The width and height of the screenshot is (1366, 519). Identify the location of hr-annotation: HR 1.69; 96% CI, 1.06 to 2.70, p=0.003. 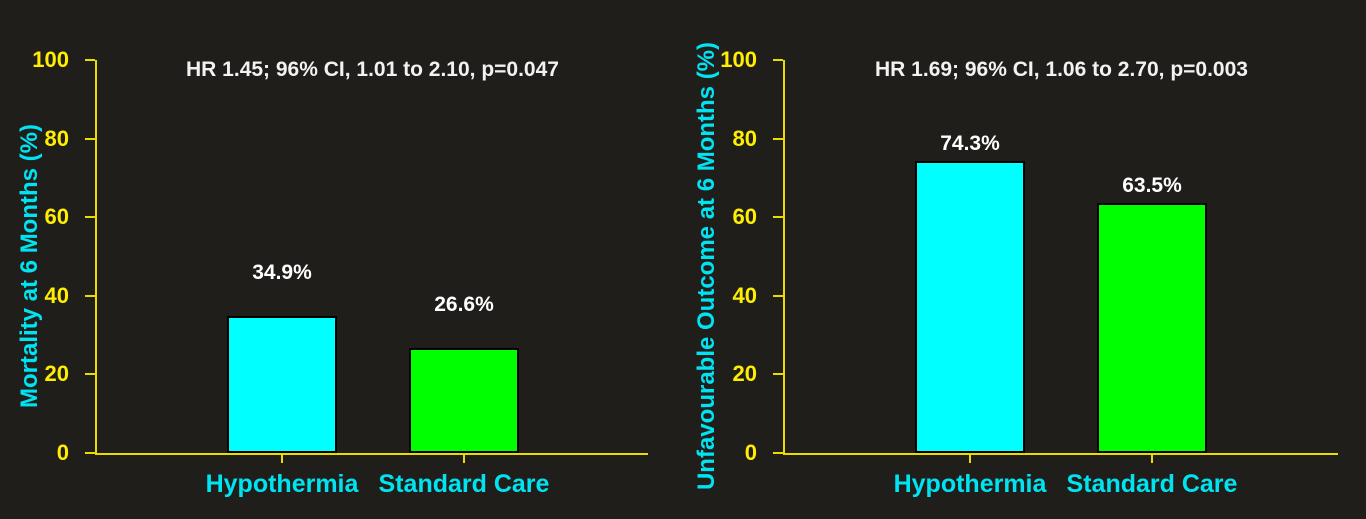
(1061, 69).